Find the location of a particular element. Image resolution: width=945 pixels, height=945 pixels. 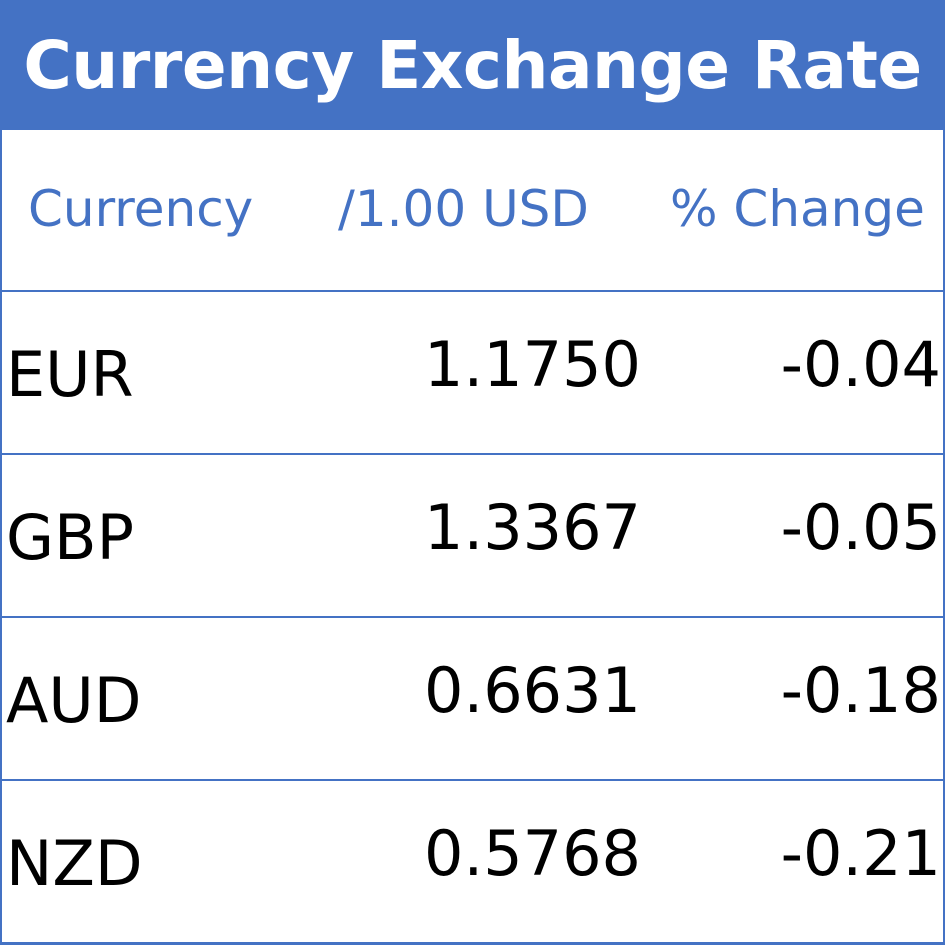

column-header-currency: Currency is located at coordinates (141, 209).